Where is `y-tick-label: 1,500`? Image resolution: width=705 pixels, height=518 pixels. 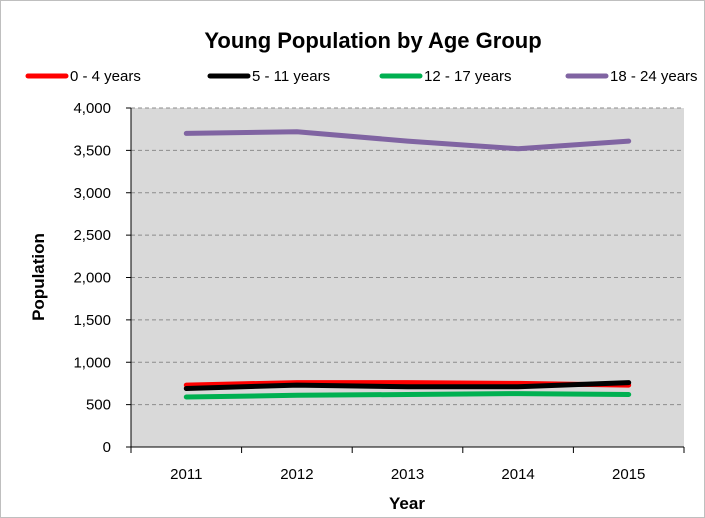
y-tick-label: 1,500 is located at coordinates (92, 320).